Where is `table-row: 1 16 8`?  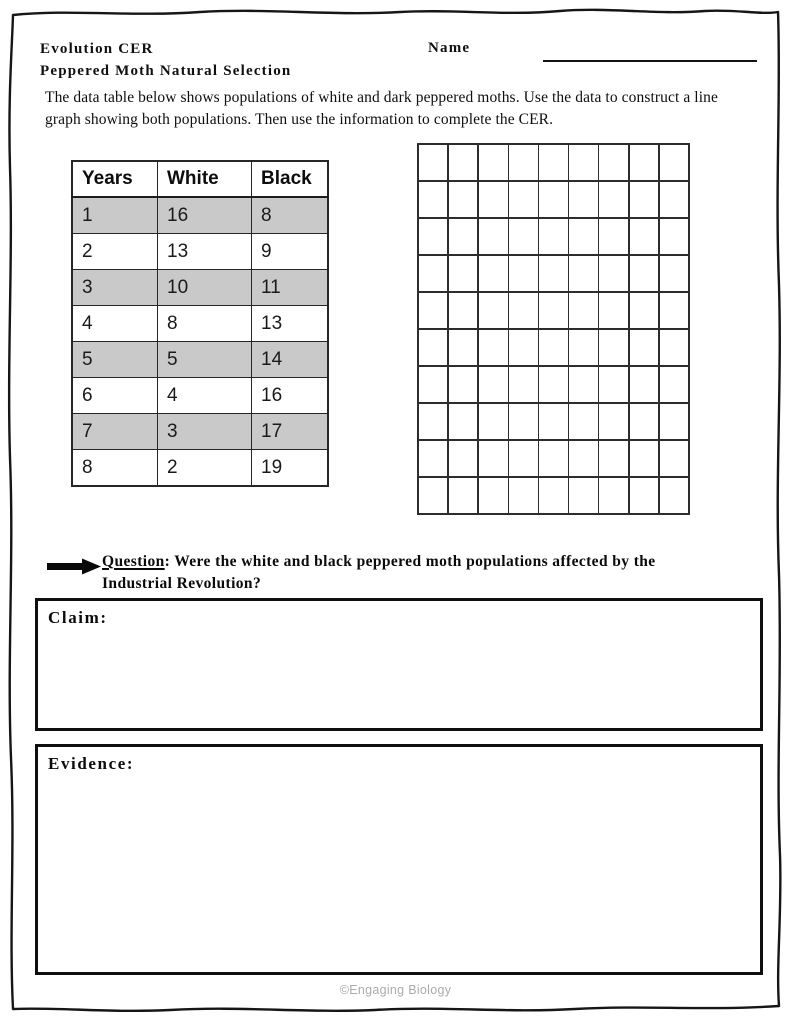 table-row: 1 16 8 is located at coordinates (200, 215).